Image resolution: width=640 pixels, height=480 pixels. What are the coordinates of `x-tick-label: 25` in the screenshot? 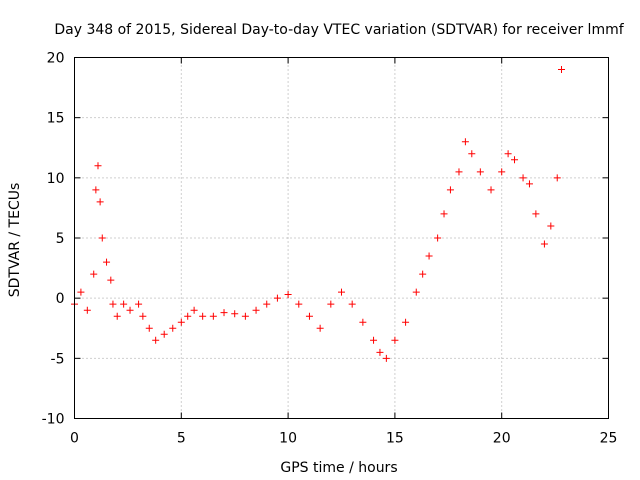 It's located at (609, 439).